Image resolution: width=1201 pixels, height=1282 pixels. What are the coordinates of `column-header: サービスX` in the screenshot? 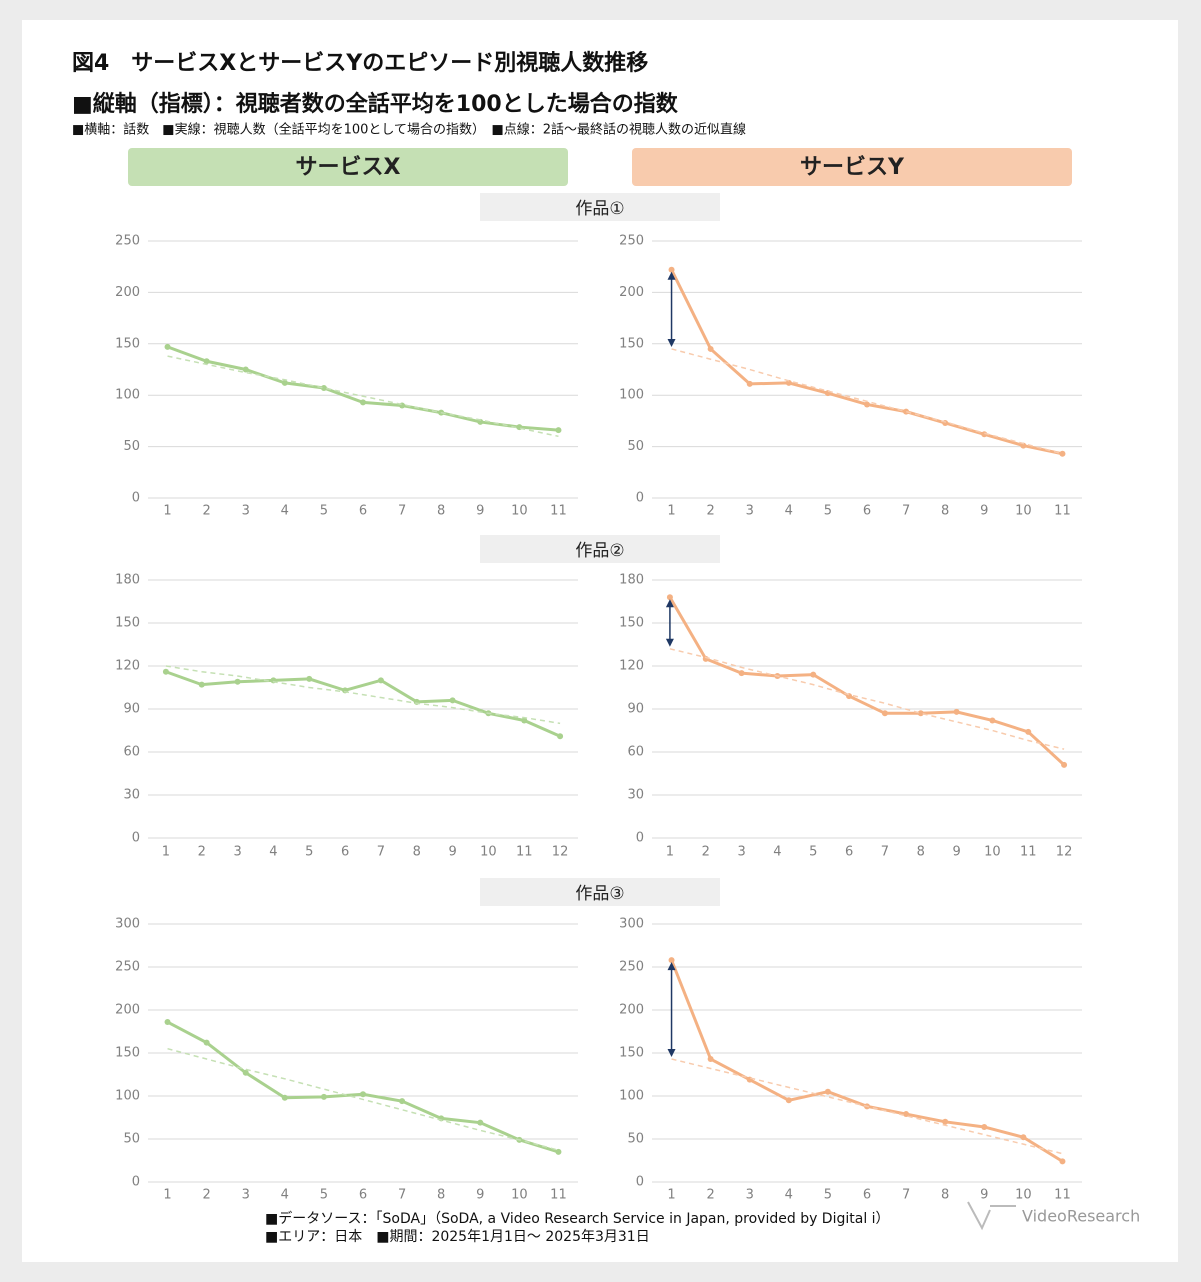 It's located at (348, 167).